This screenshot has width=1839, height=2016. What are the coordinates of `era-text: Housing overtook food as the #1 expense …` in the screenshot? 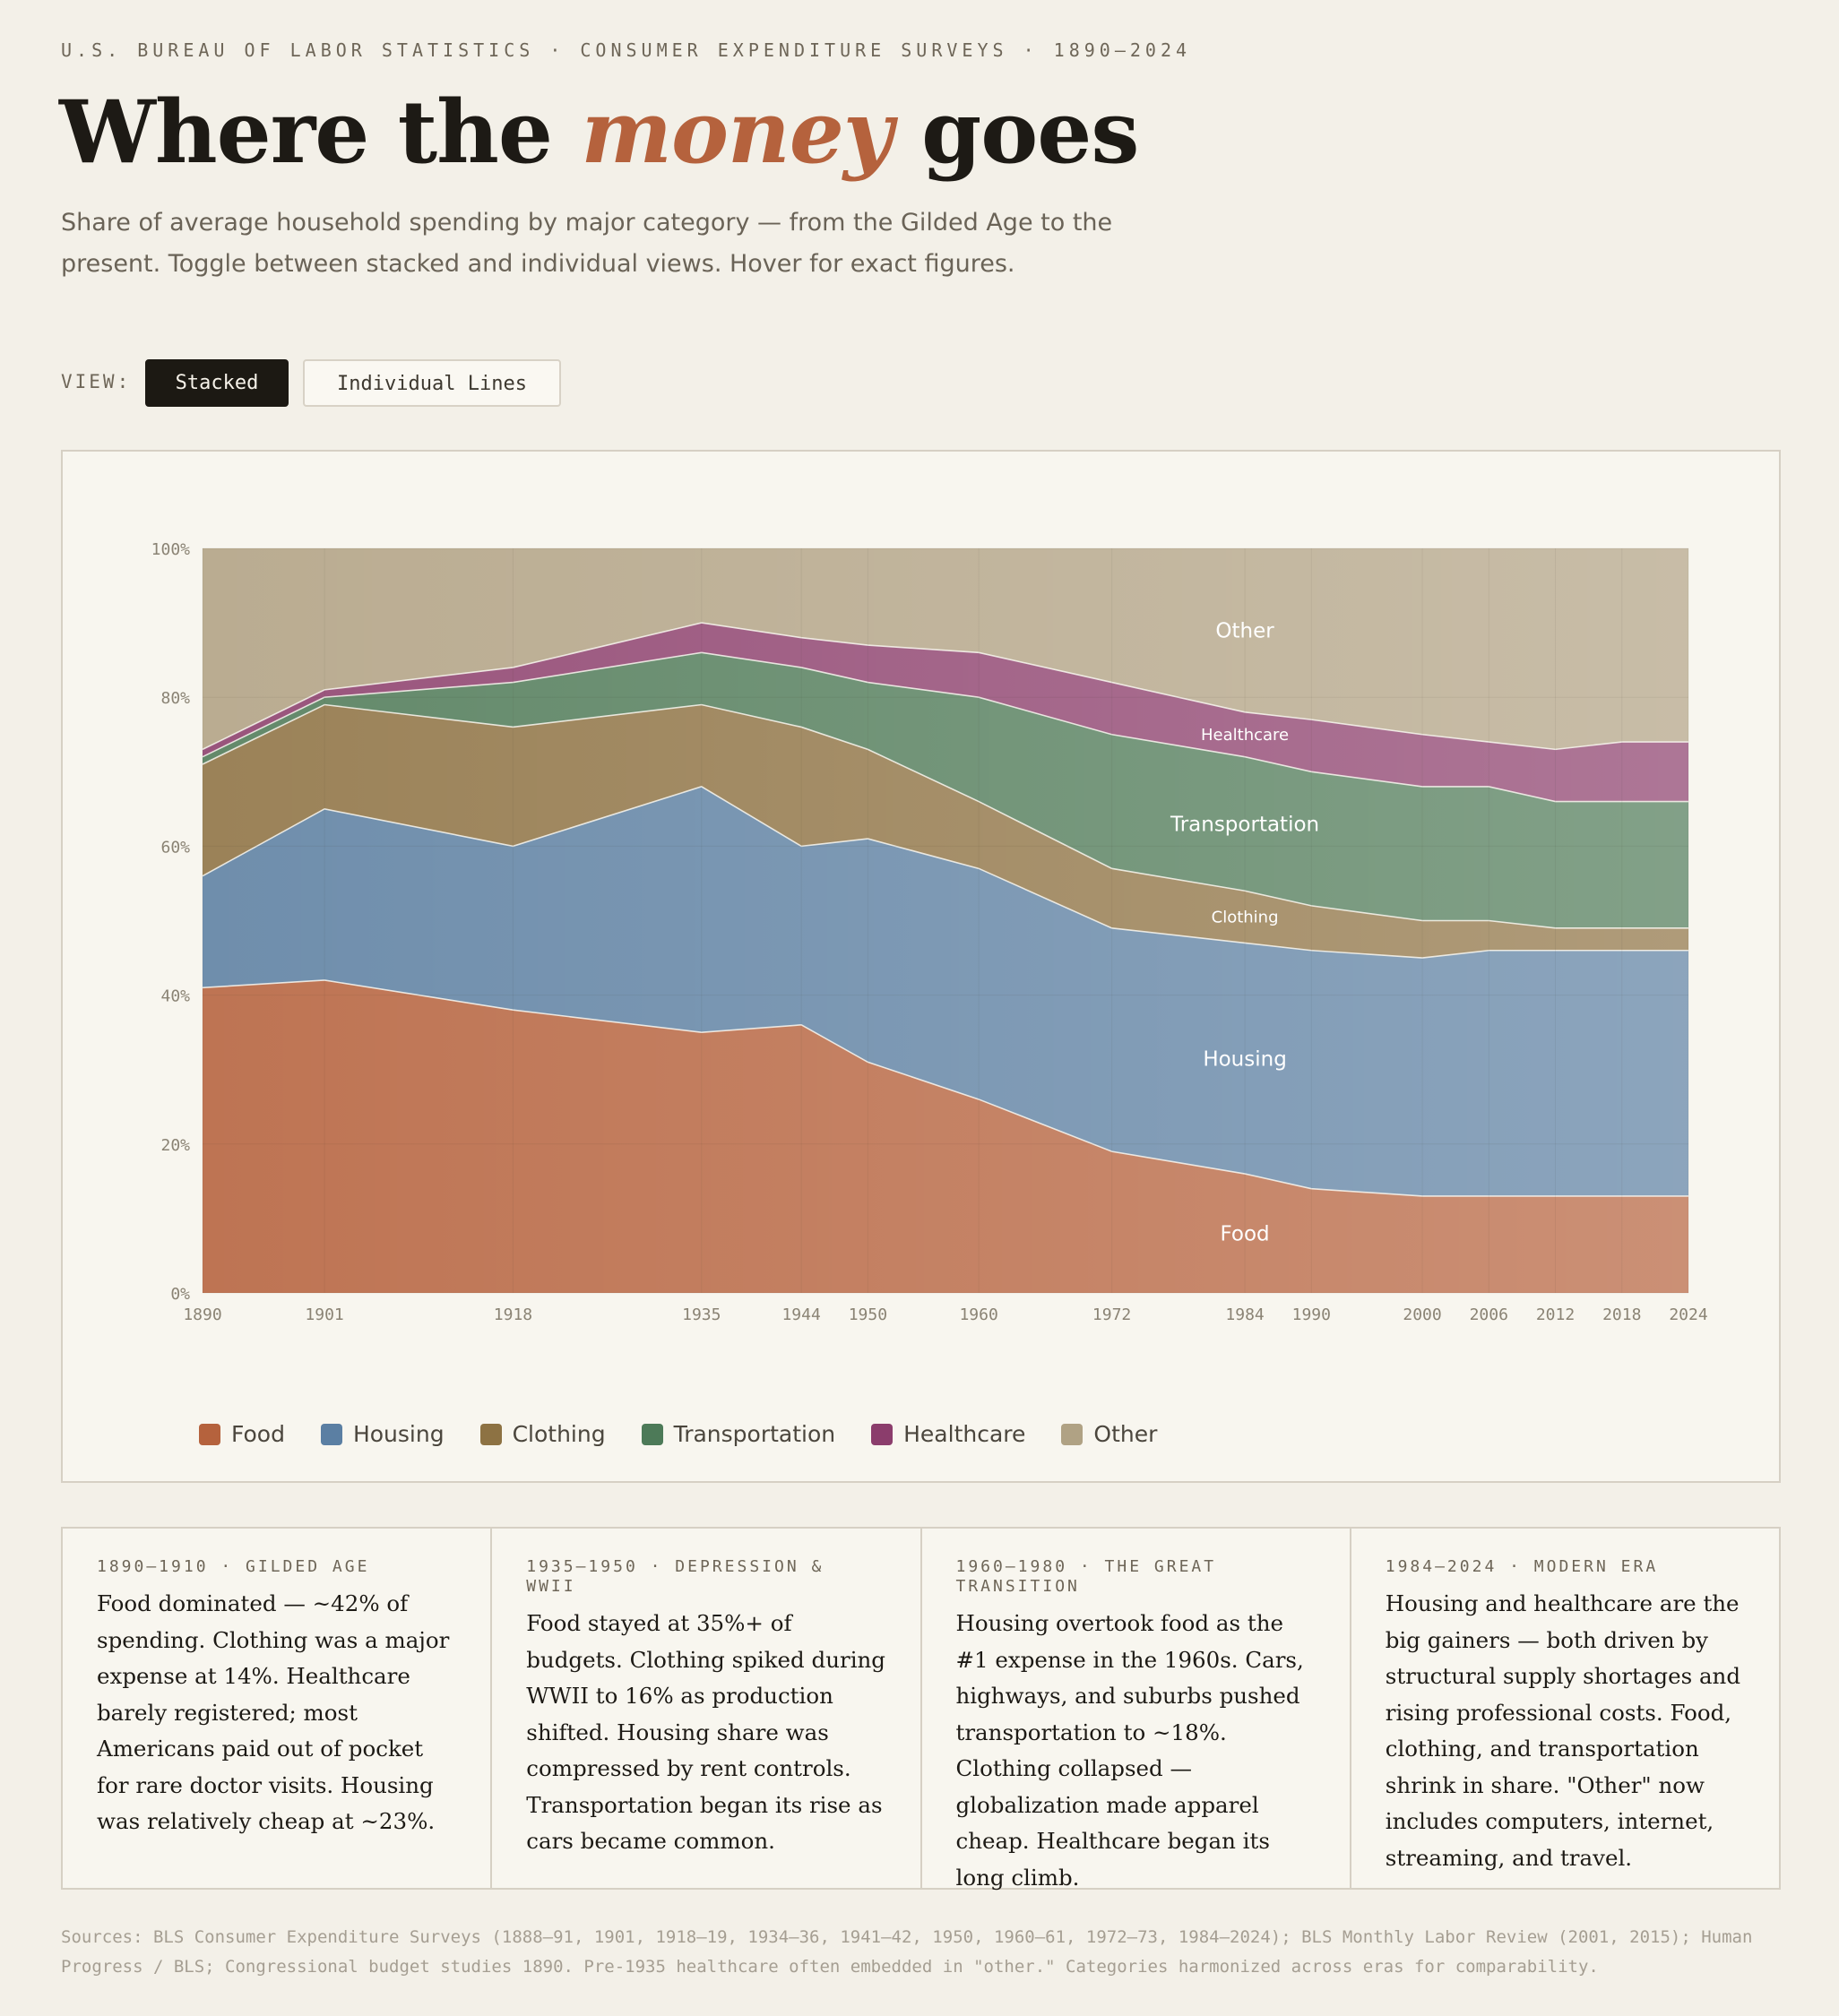 It's located at (1129, 1750).